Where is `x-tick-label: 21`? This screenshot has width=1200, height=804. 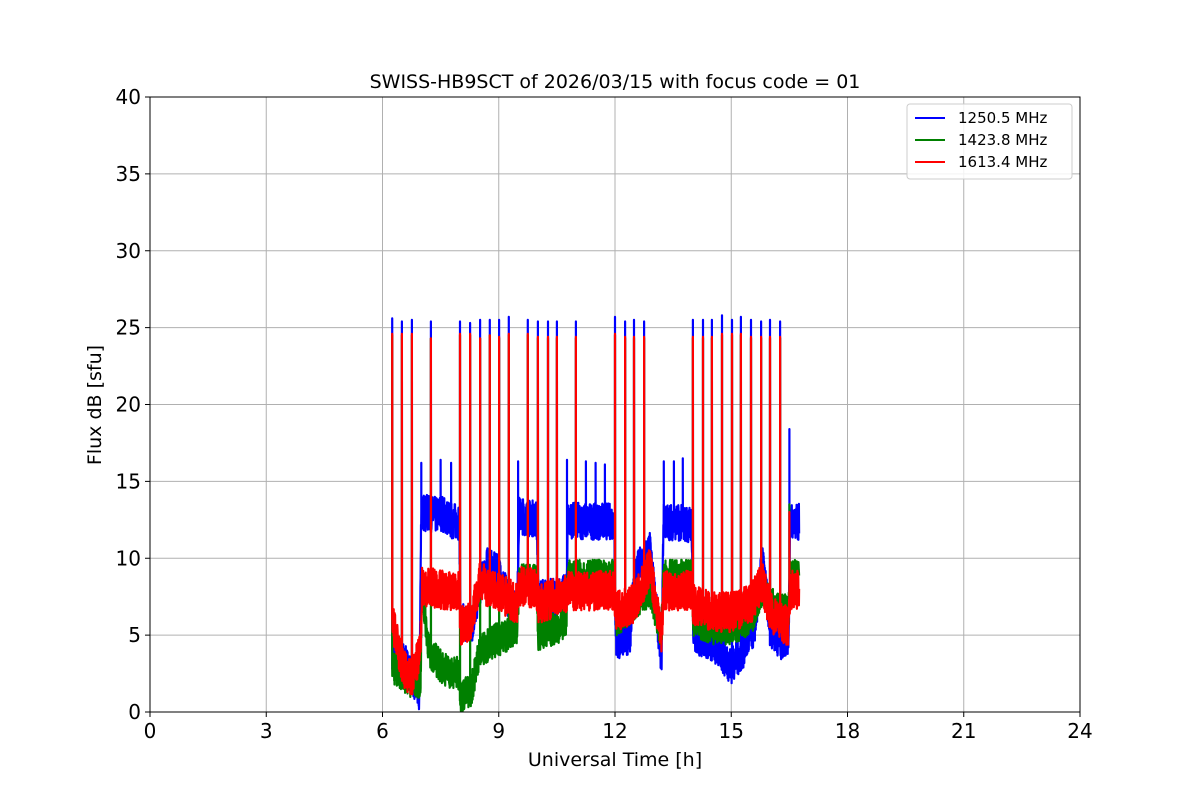 x-tick-label: 21 is located at coordinates (963, 731).